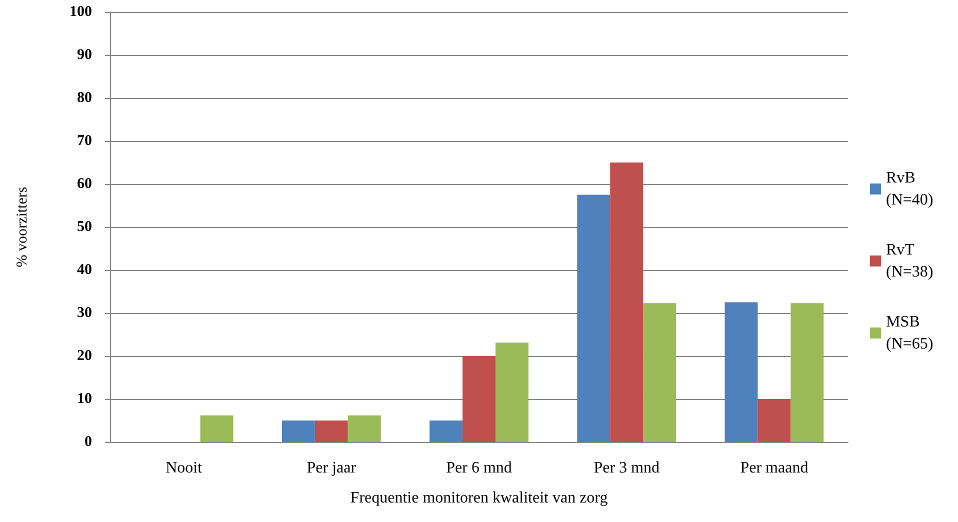 The width and height of the screenshot is (958, 522). I want to click on legend-label: RvT (N=38), so click(910, 261).